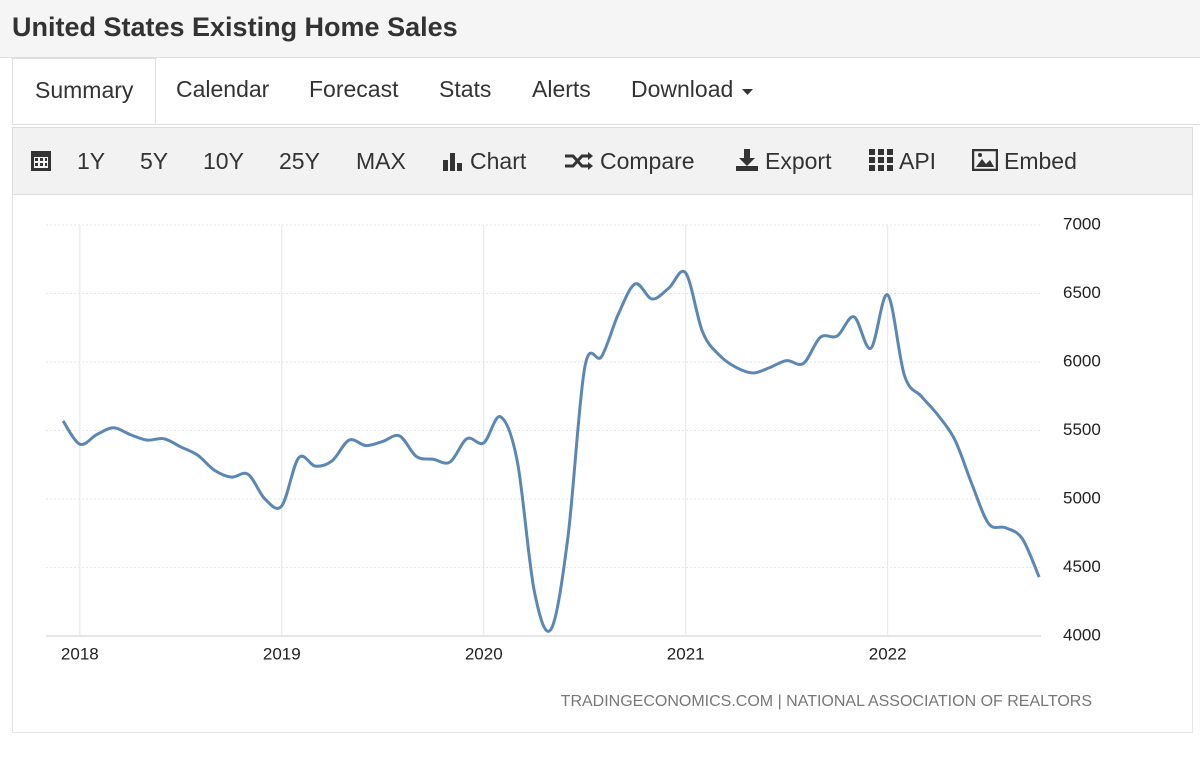 The height and width of the screenshot is (762, 1200). I want to click on tab-label: Calendar, so click(223, 89).